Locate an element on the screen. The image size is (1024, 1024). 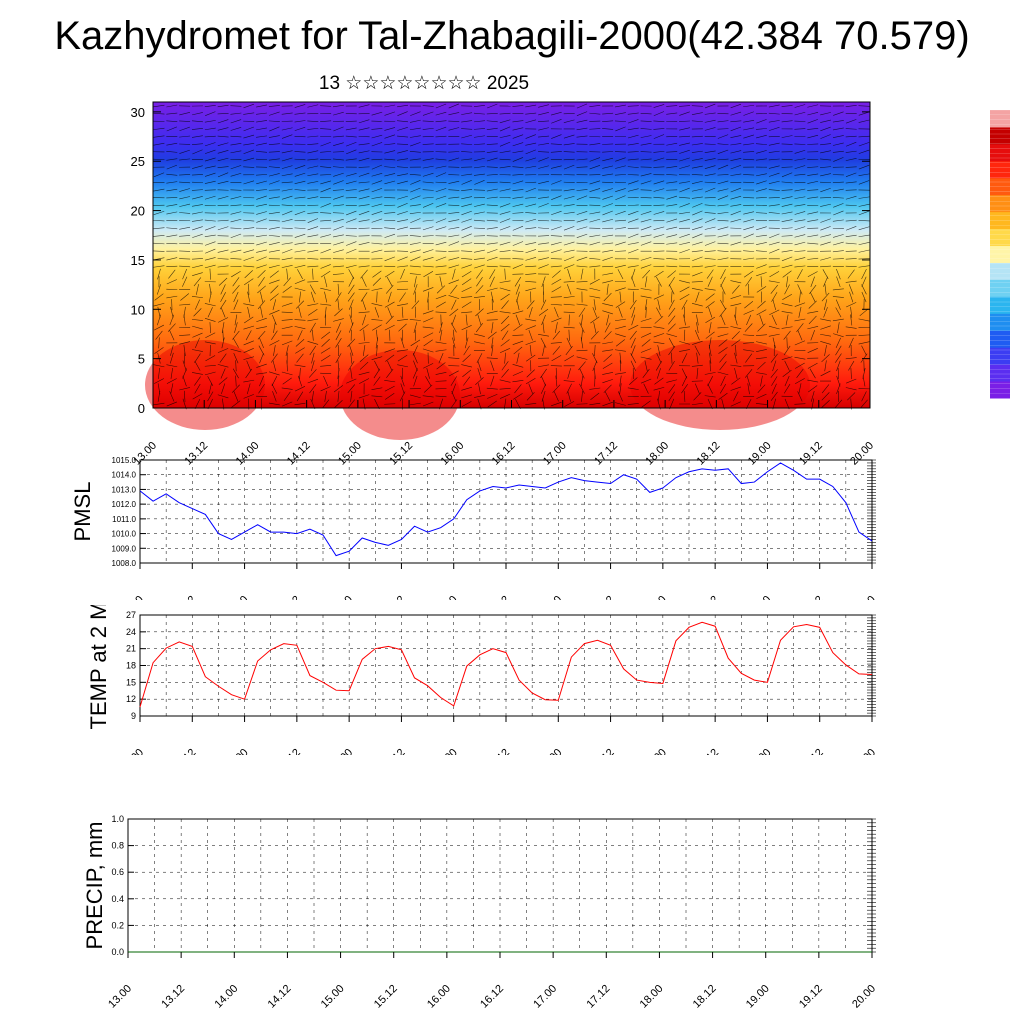
temp-x-tick-label: 17.12 is located at coordinates (603, 751).